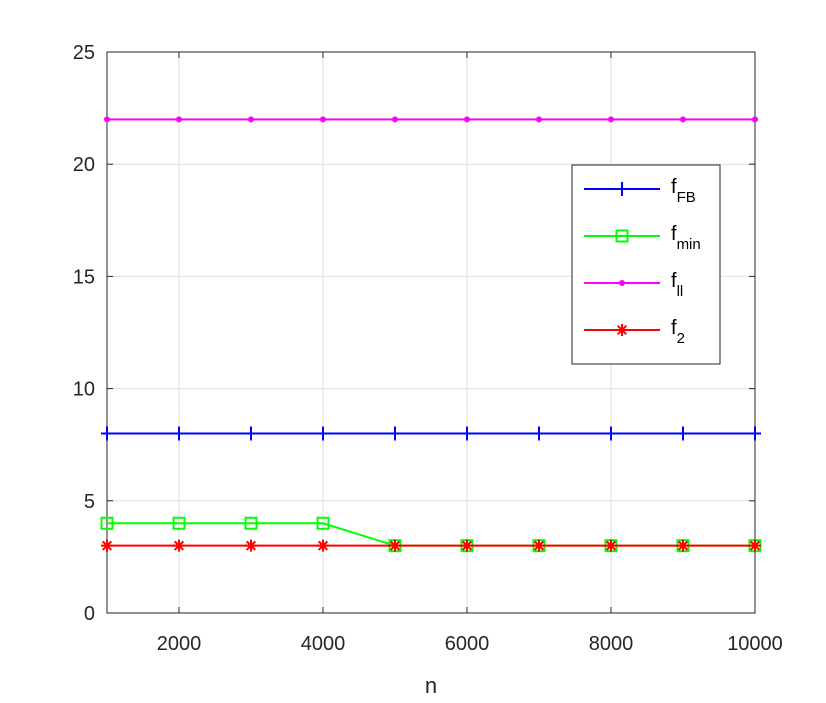  I want to click on series-line, so click(431, 534).